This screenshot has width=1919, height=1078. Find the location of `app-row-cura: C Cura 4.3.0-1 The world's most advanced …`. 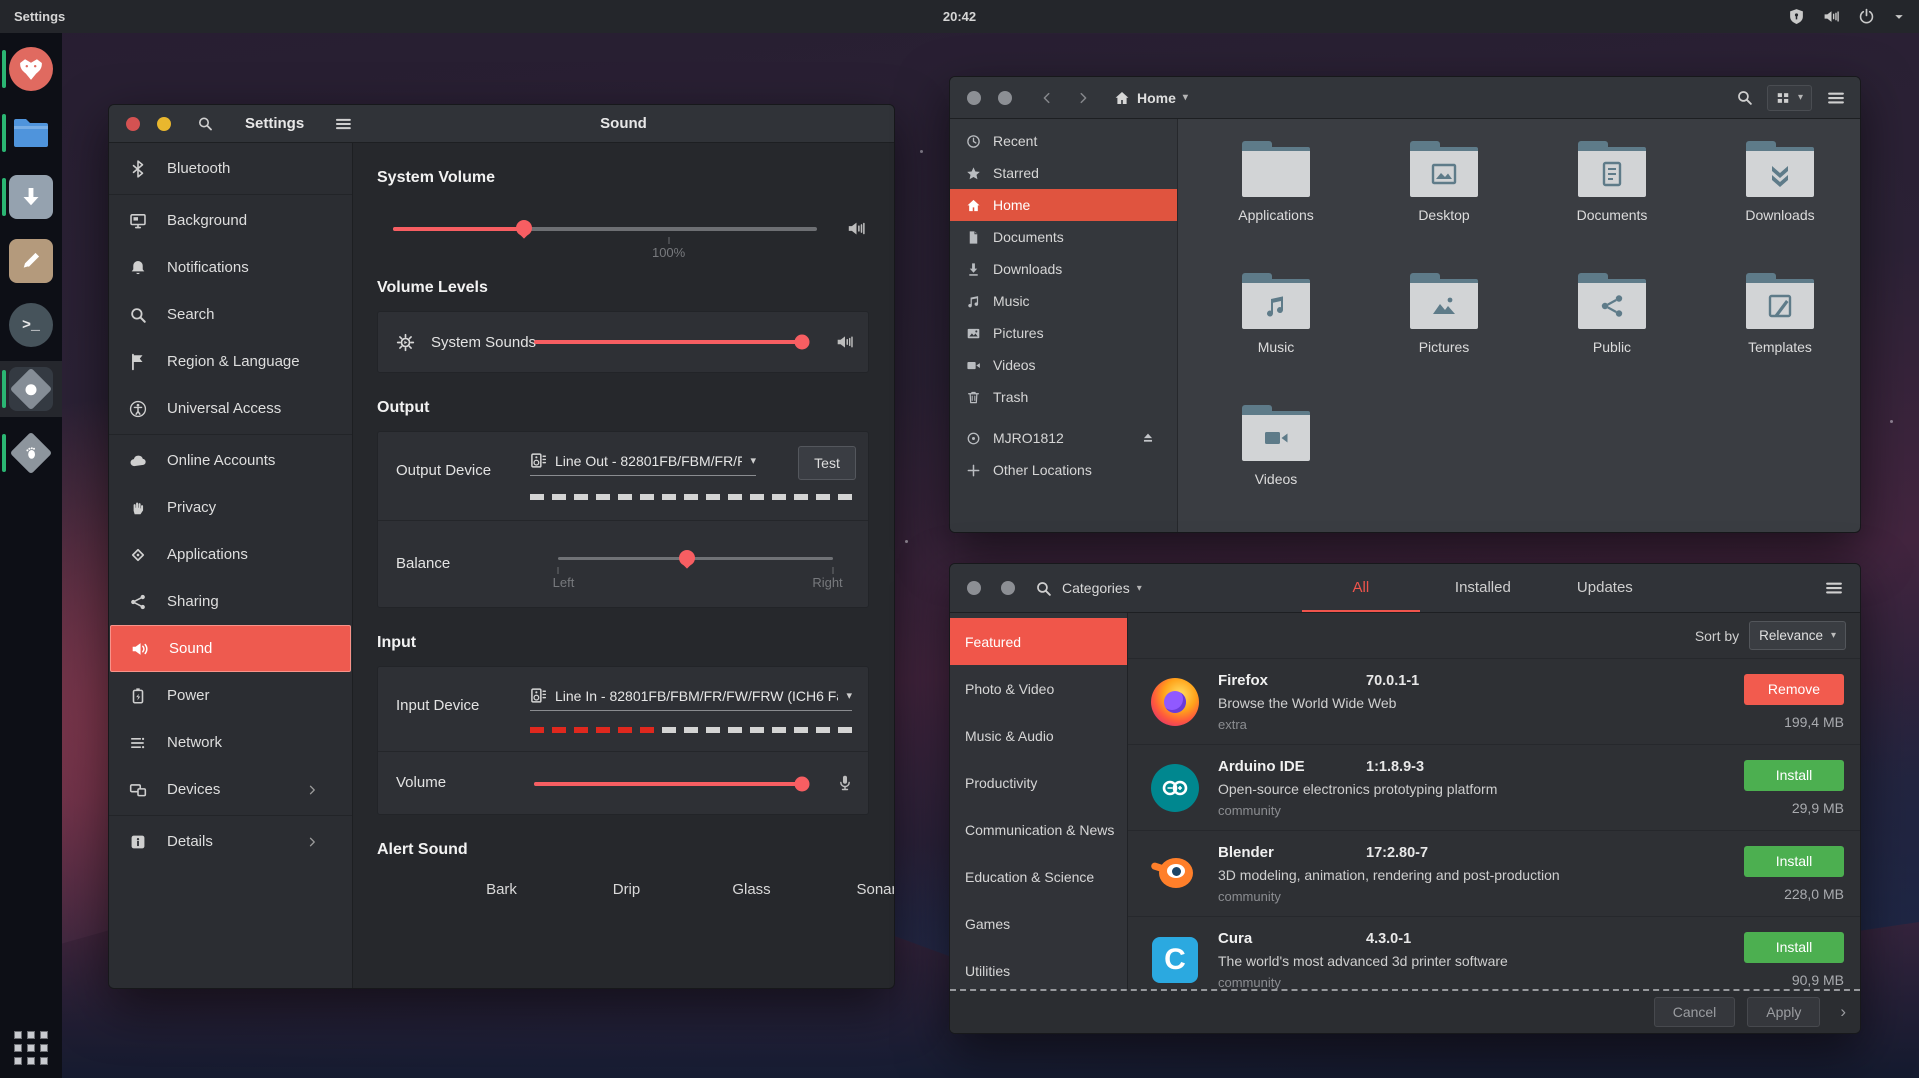

app-row-cura: C Cura 4.3.0-1 The world's most advanced … is located at coordinates (1494, 960).